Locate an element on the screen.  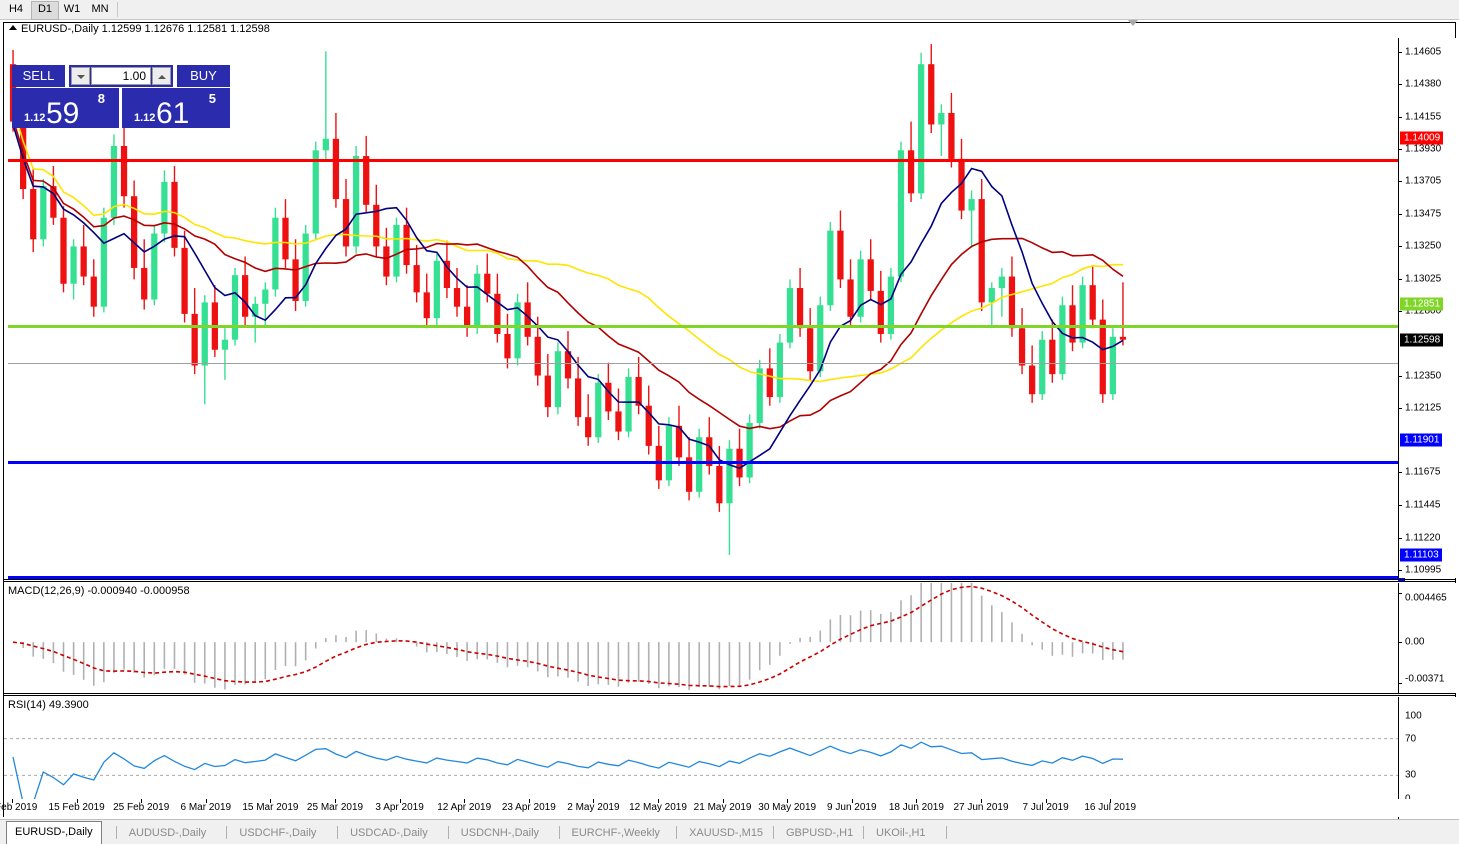
timeframe-button-h4: H4 is located at coordinates (16, 9).